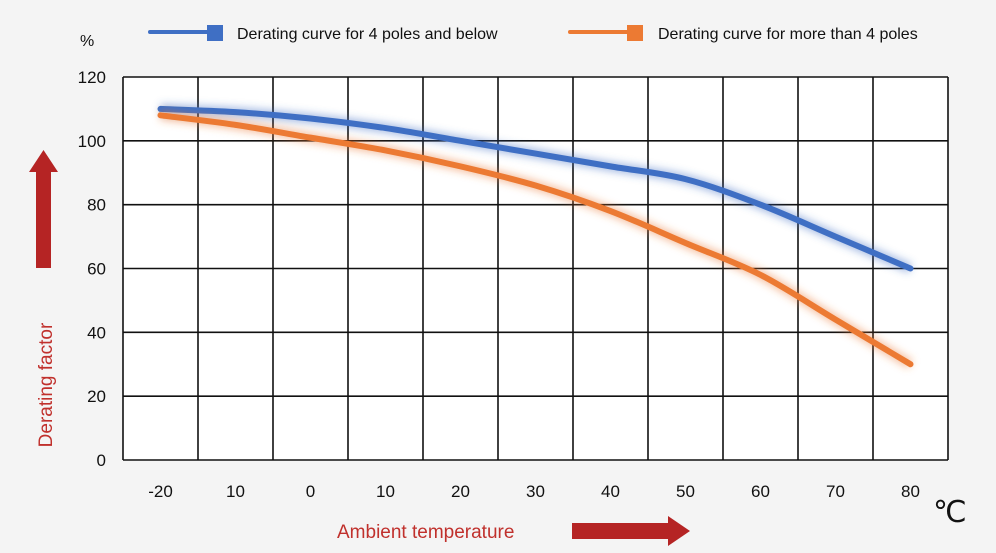 This screenshot has height=553, width=996. I want to click on x-tick-label: 50, so click(685, 491).